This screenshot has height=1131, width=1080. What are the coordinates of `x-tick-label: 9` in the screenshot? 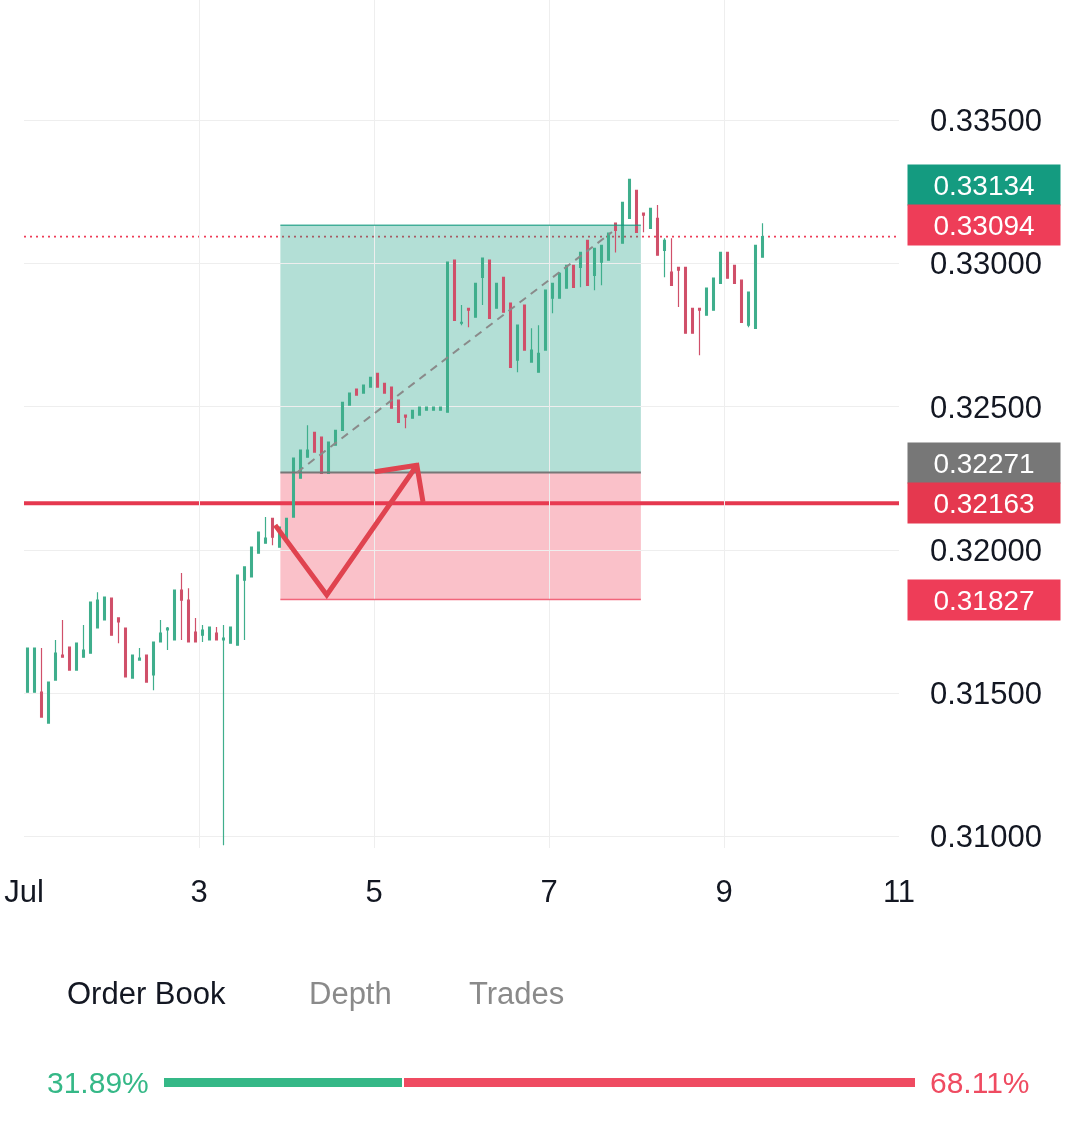 It's located at (724, 891).